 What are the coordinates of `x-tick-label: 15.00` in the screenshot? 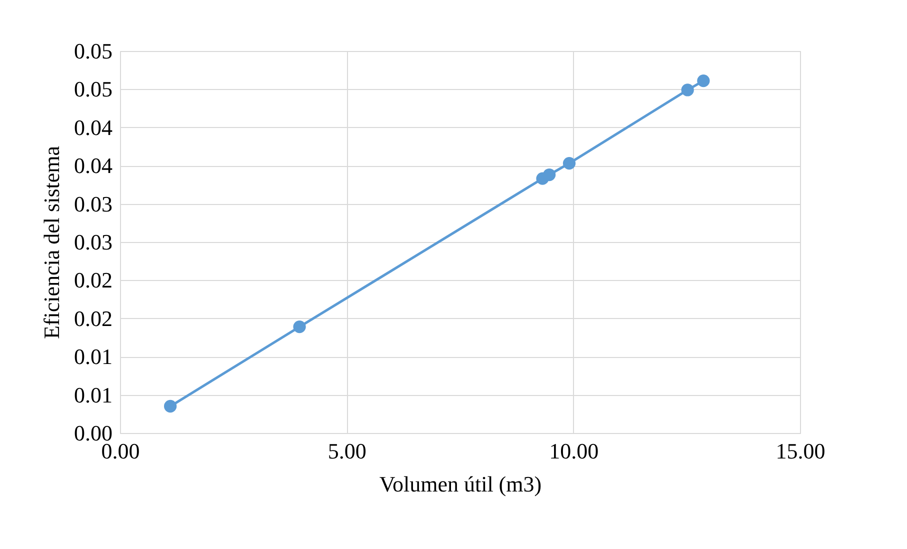 It's located at (801, 451).